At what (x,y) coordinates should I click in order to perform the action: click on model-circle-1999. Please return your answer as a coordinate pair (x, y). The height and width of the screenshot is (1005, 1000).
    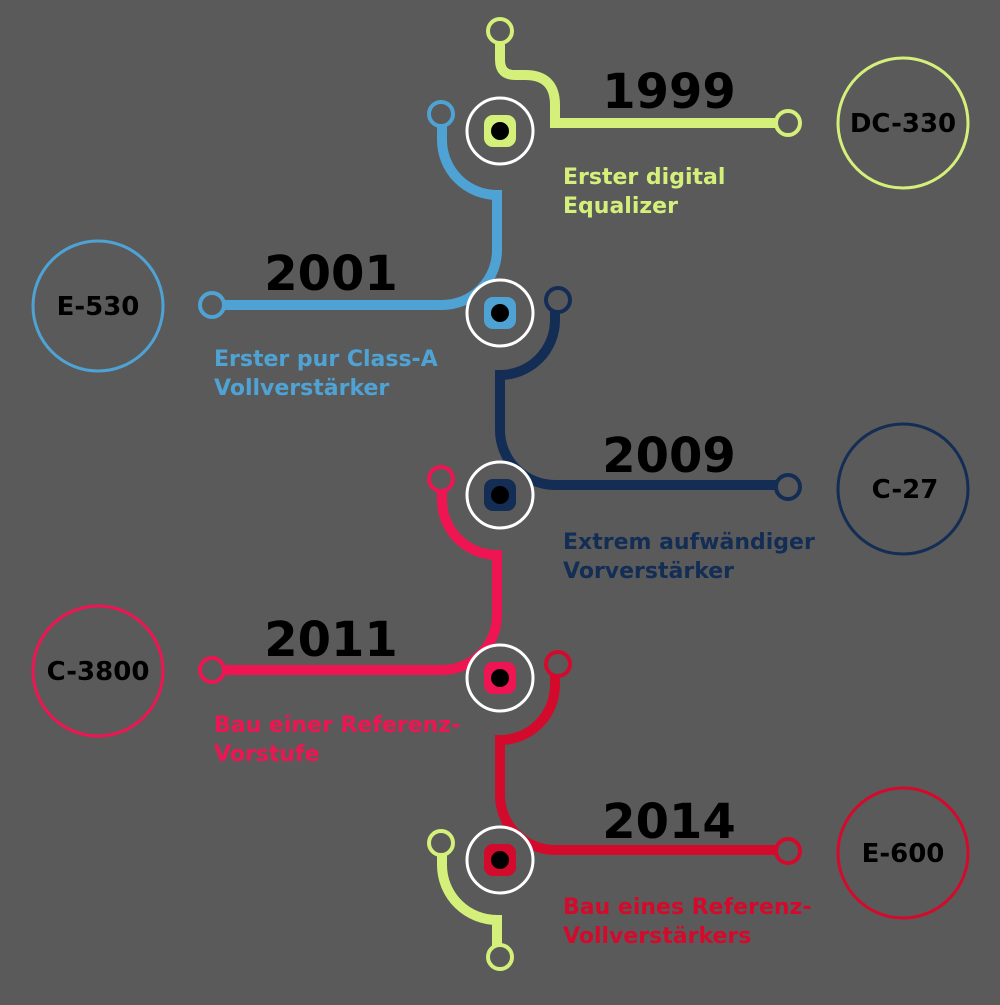
    Looking at the image, I should click on (903, 123).